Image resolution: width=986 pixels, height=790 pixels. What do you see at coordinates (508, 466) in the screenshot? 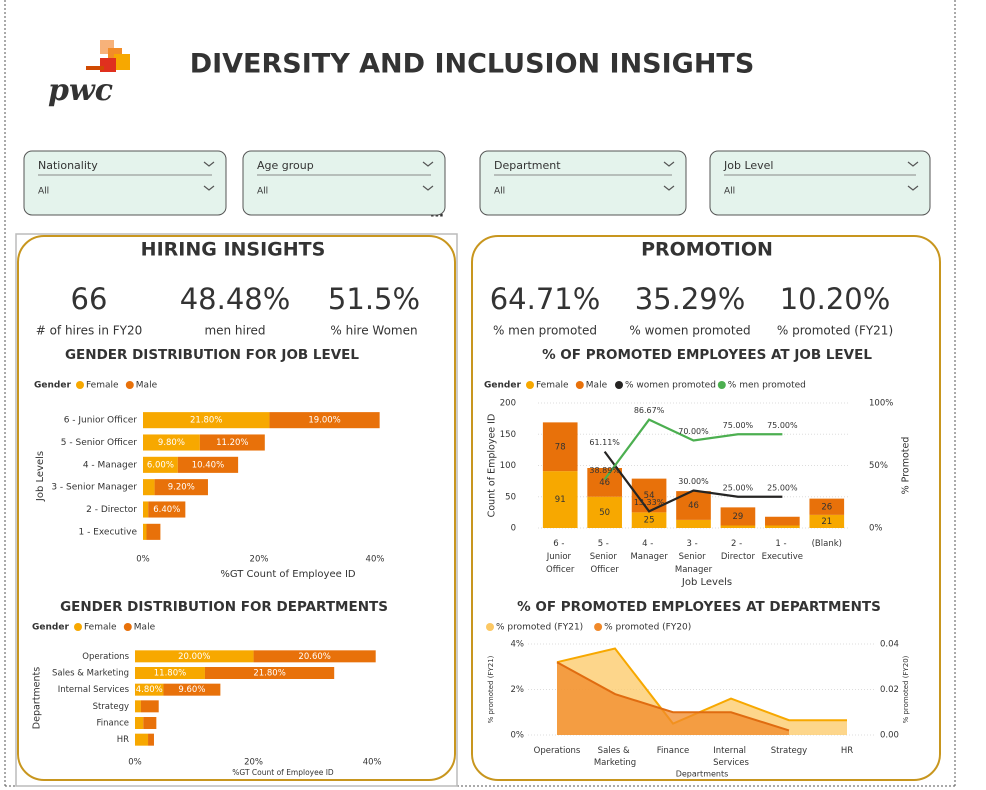
I see `y-tick-label: 100` at bounding box center [508, 466].